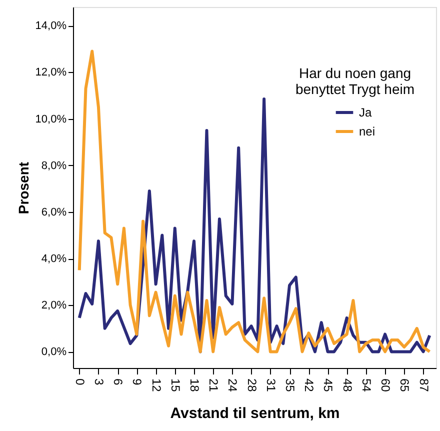 The width and height of the screenshot is (440, 431). What do you see at coordinates (355, 81) in the screenshot?
I see `legend-title: Har du noen gang benyttet Trygt heim` at bounding box center [355, 81].